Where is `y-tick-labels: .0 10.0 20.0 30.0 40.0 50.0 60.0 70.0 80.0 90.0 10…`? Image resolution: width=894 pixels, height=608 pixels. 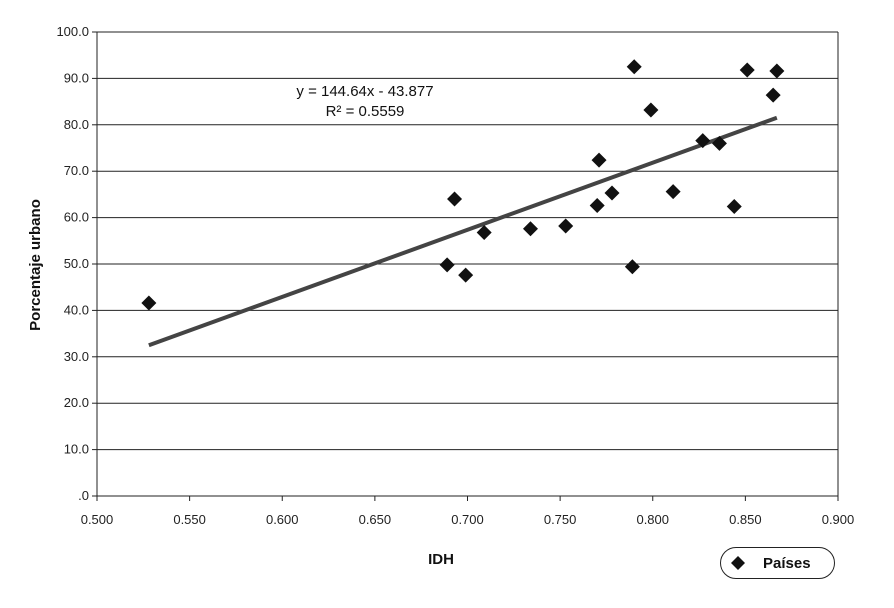
y-tick-labels: .0 10.0 20.0 30.0 40.0 50.0 60.0 70.0 80.0 90.0 10… is located at coordinates (72, 263).